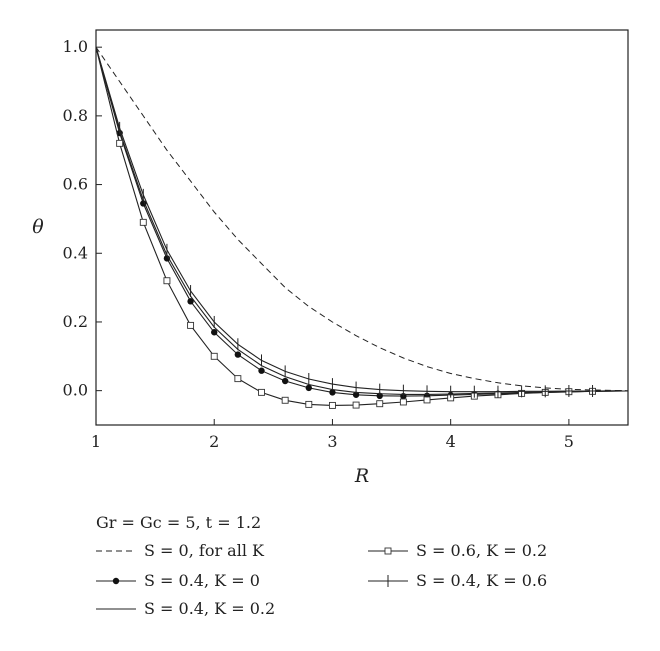 Image resolution: width=660 pixels, height=651 pixels. I want to click on y-tick-label: 0.8, so click(75, 115).